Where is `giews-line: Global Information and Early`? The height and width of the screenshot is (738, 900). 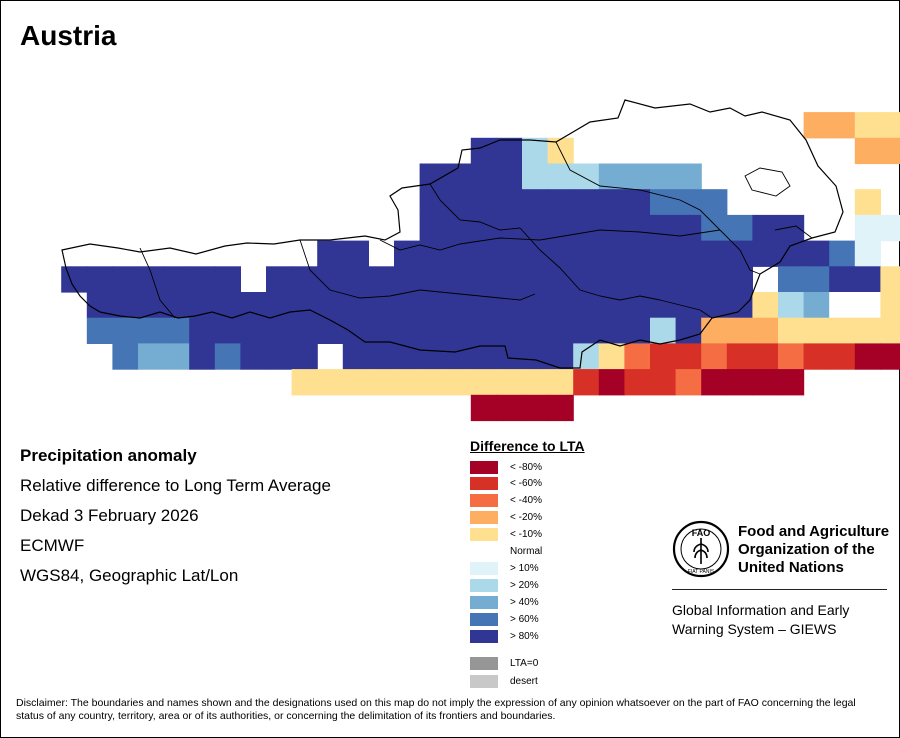 giews-line: Global Information and Early is located at coordinates (761, 610).